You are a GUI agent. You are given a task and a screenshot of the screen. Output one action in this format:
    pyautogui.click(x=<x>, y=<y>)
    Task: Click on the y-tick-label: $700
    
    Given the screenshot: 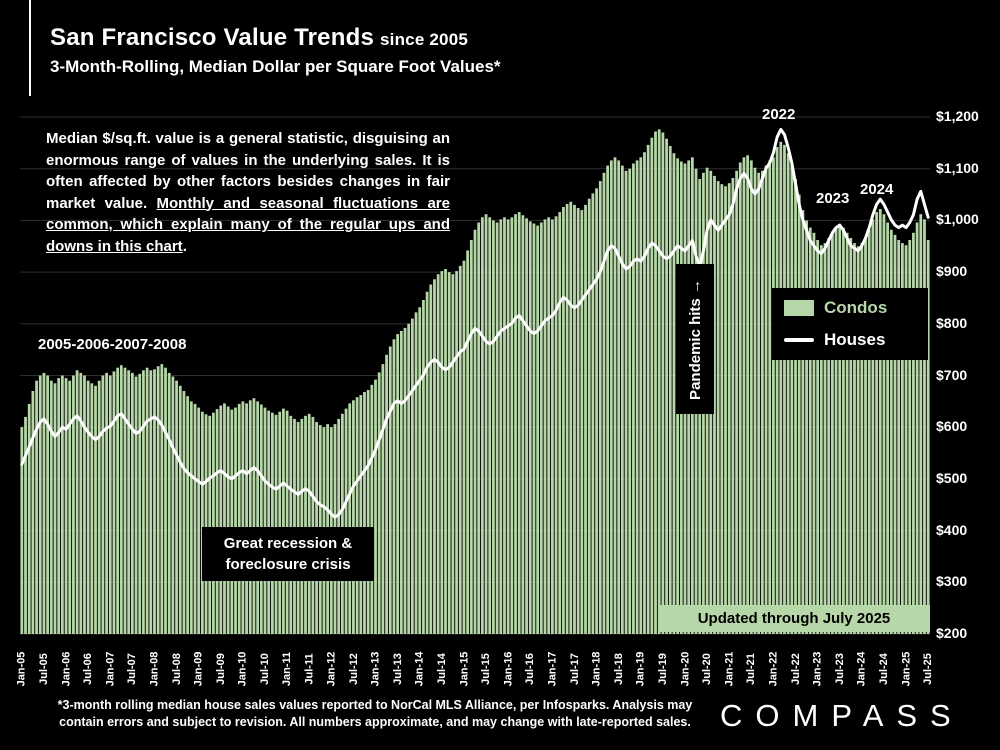 What is the action you would take?
    pyautogui.click(x=952, y=374)
    